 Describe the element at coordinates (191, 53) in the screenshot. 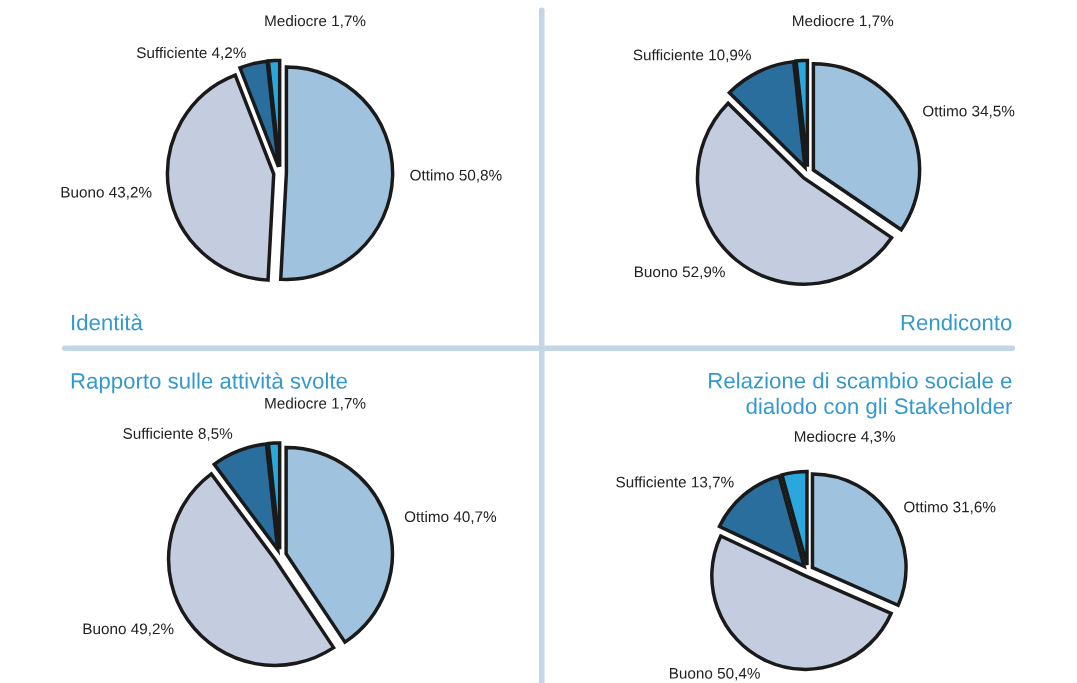

I see `slice-label: Sufficiente 4,2%` at that location.